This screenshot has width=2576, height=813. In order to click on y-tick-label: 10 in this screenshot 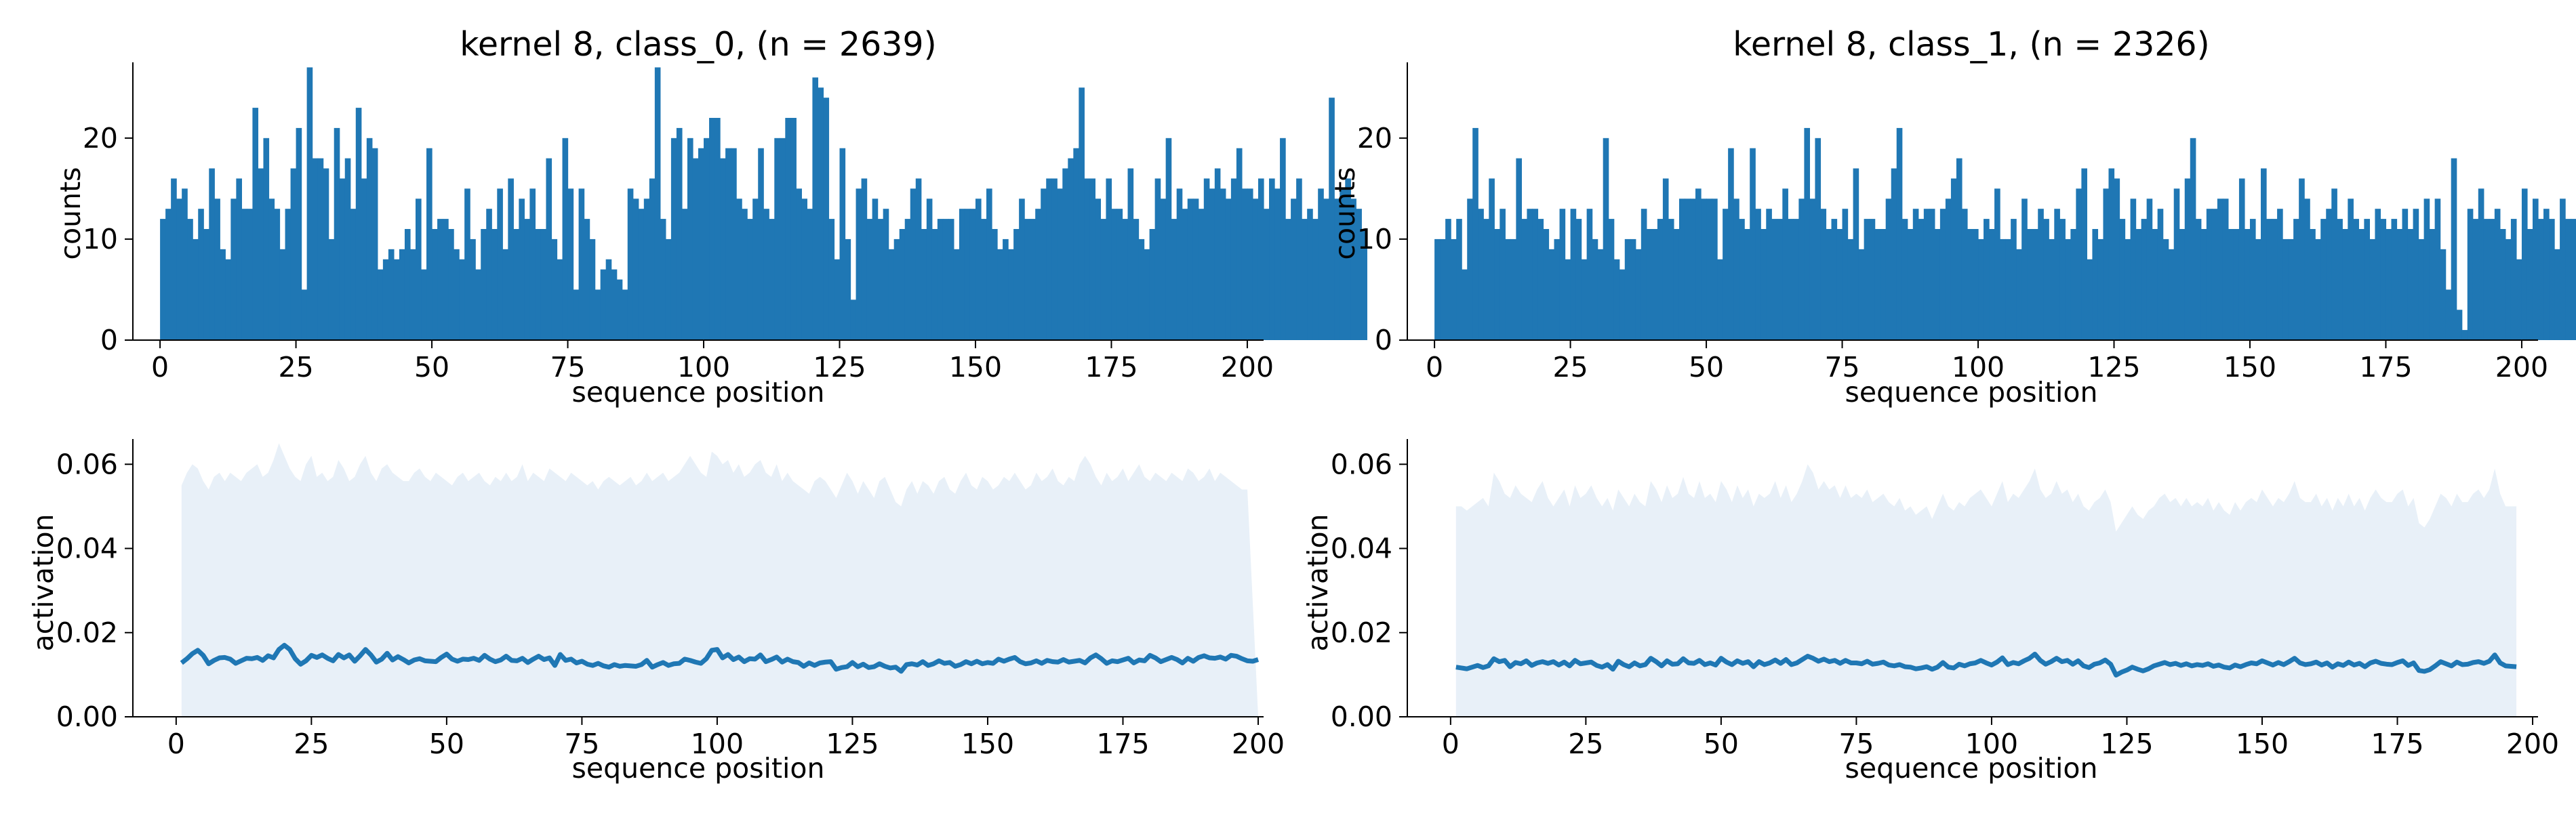, I will do `click(1374, 239)`.